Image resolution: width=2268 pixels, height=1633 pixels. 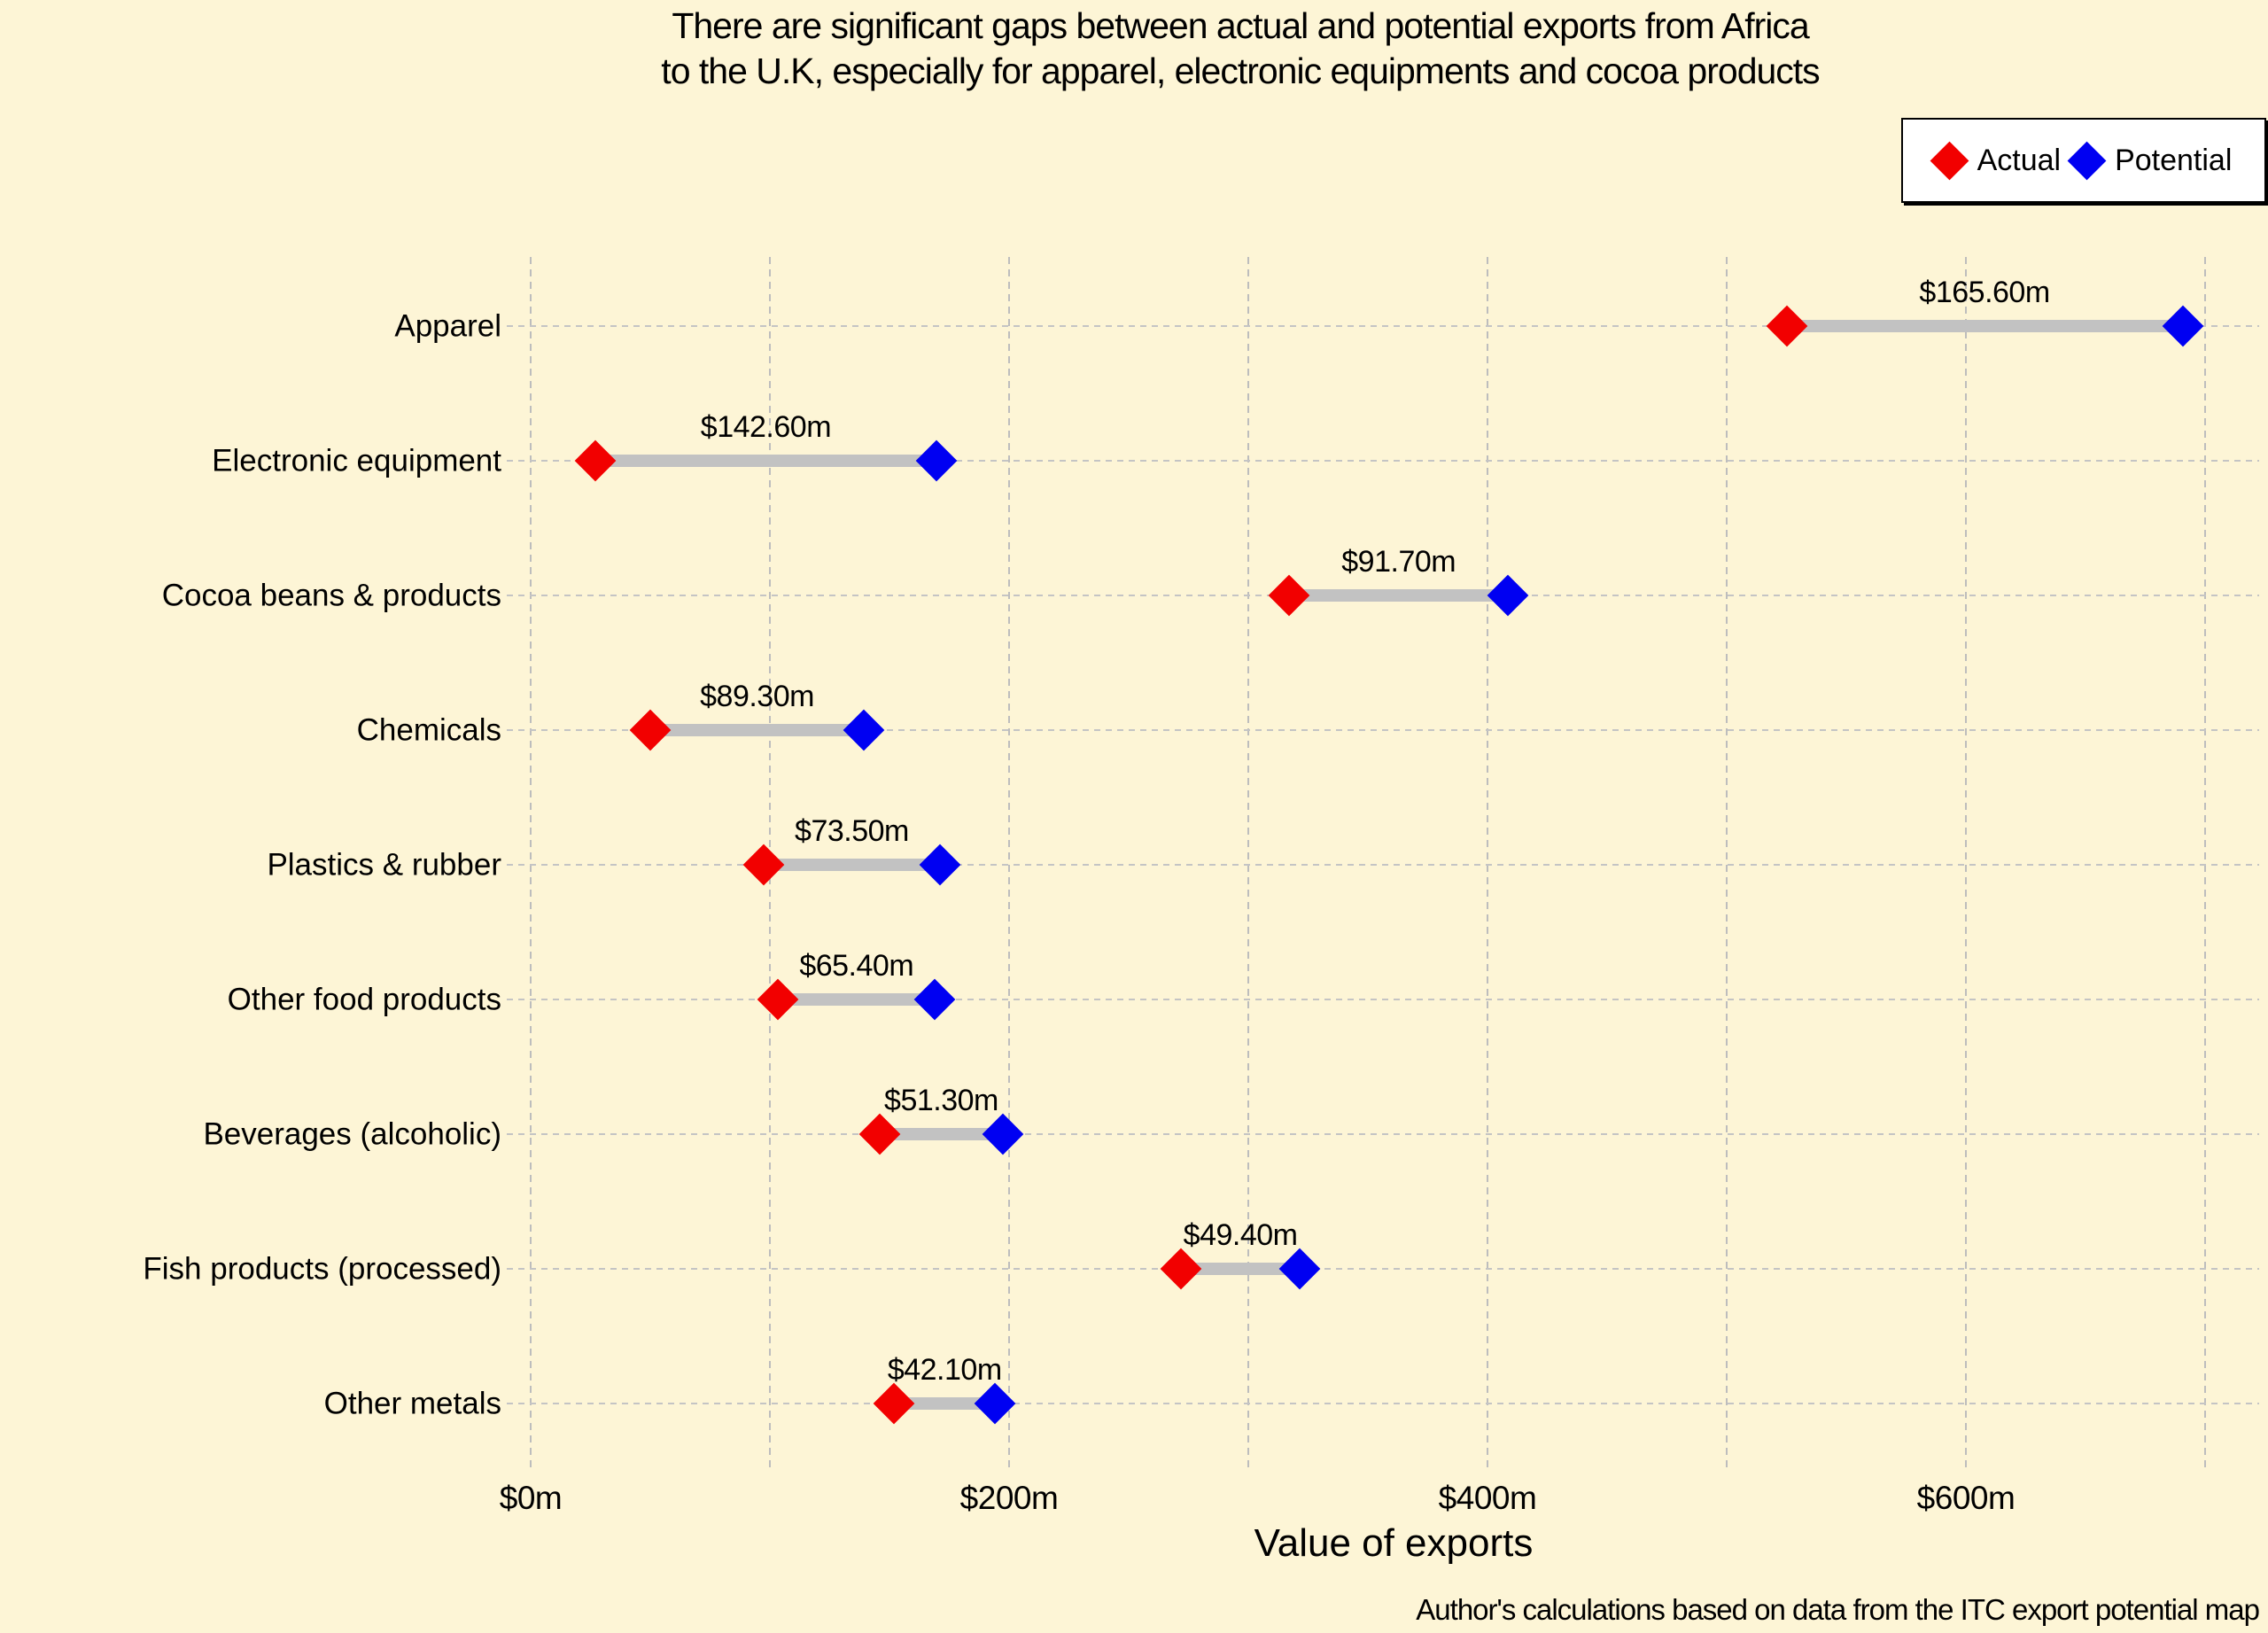 I want to click on legend-entry-actual: Actual, so click(x=1996, y=160).